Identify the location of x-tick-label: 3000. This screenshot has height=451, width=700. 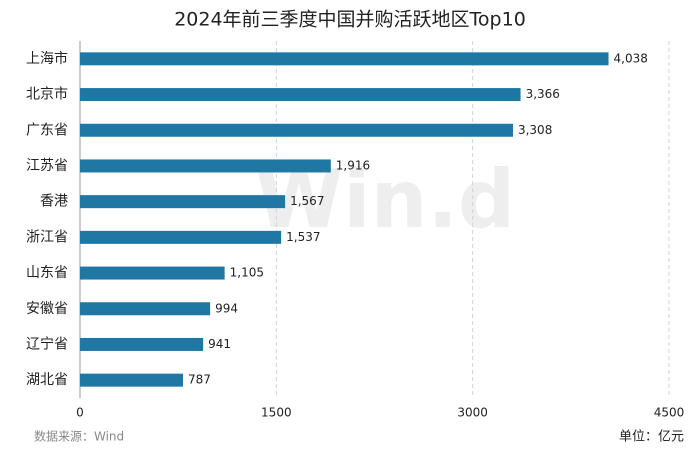
(472, 413).